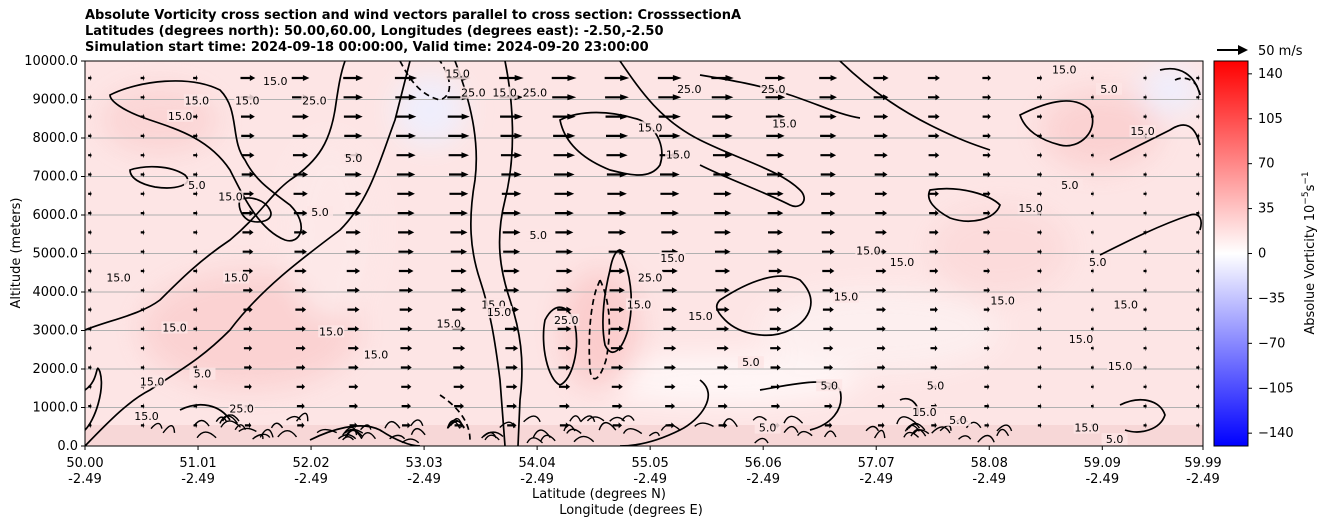 The width and height of the screenshot is (1332, 526). What do you see at coordinates (1270, 74) in the screenshot?
I see `colorbar-tick-label: 140` at bounding box center [1270, 74].